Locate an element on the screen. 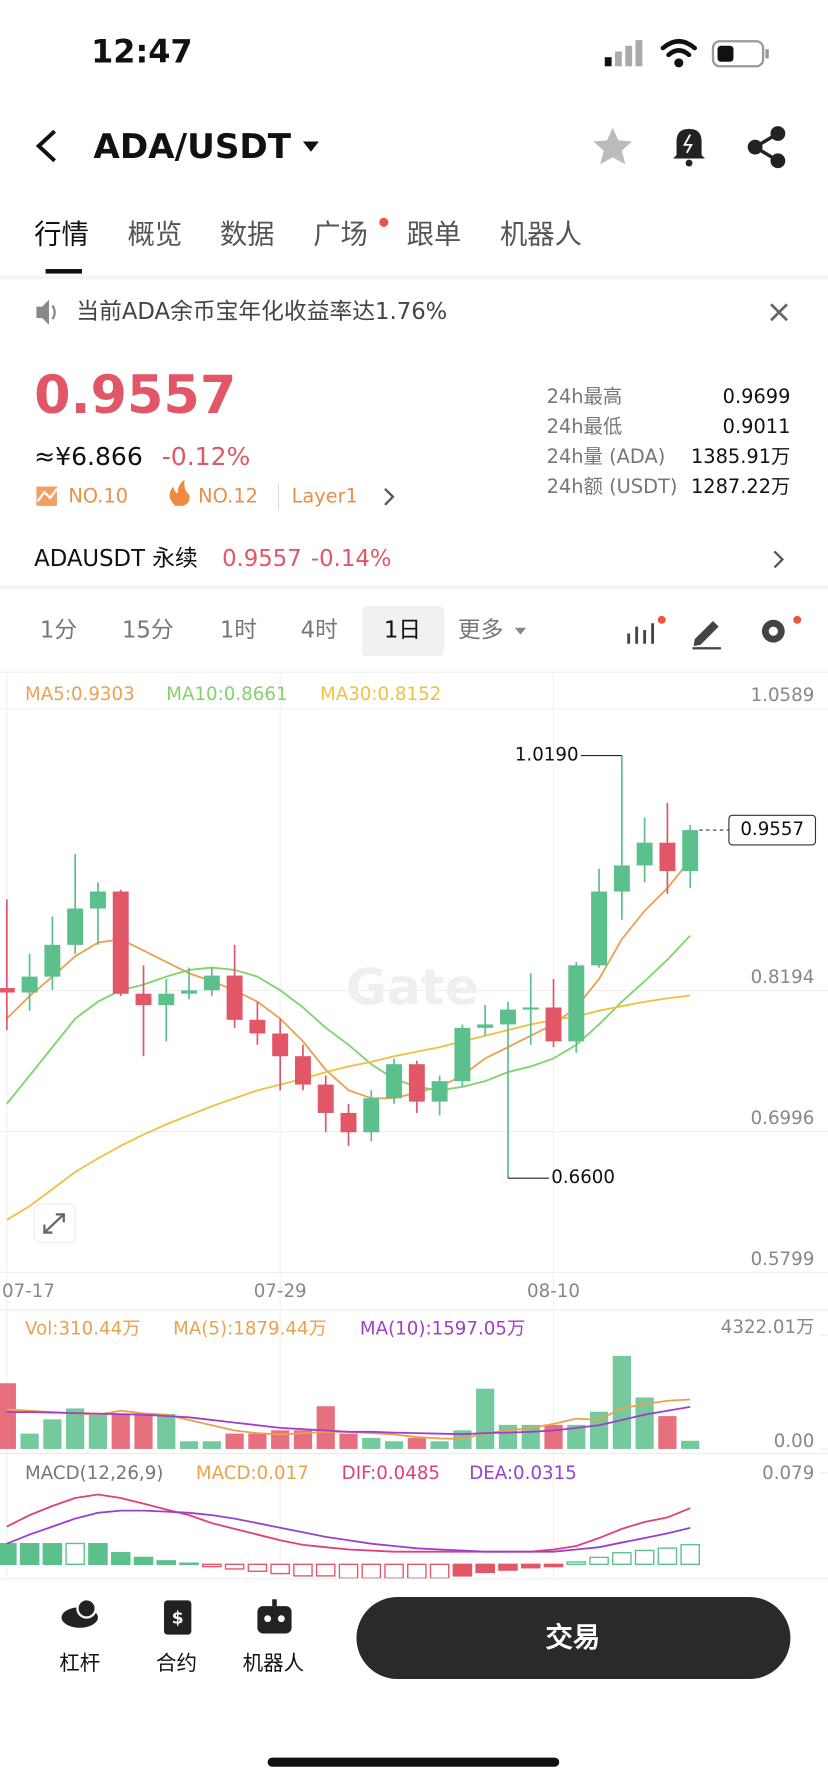  nav-label: 机器人 is located at coordinates (274, 1663).